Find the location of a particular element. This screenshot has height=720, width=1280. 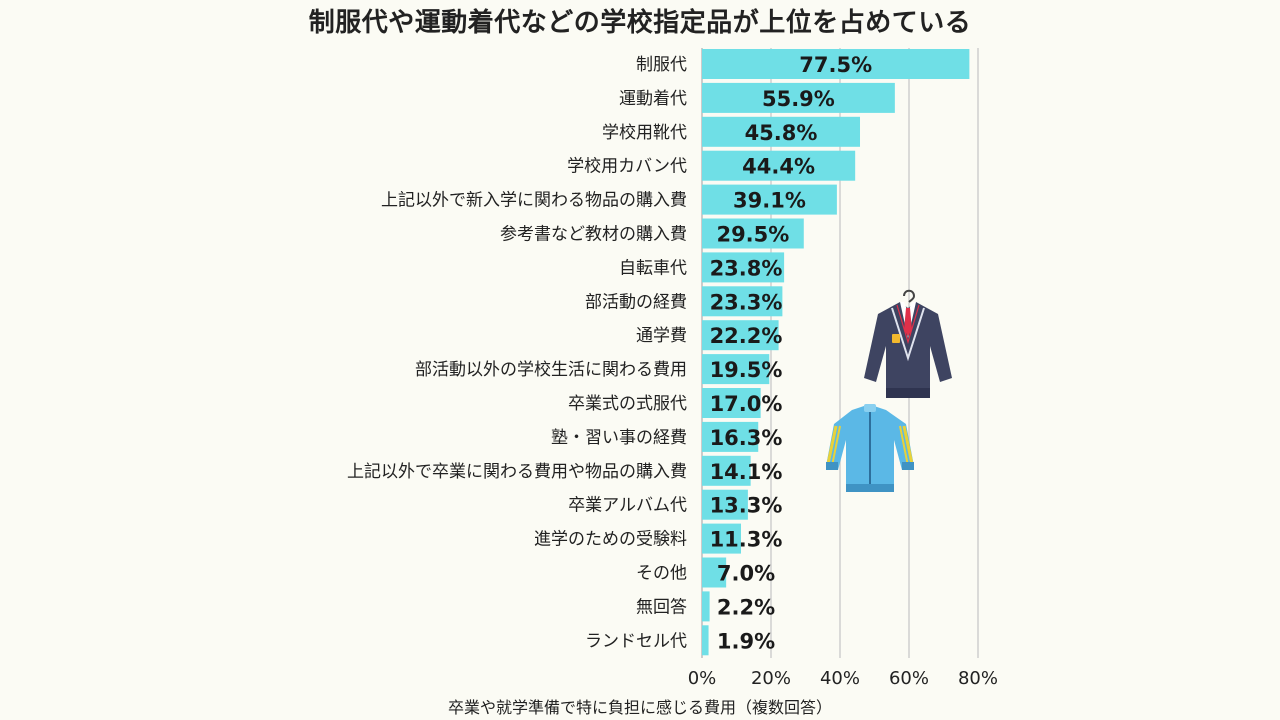

value-label: 29.5% is located at coordinates (752, 235).